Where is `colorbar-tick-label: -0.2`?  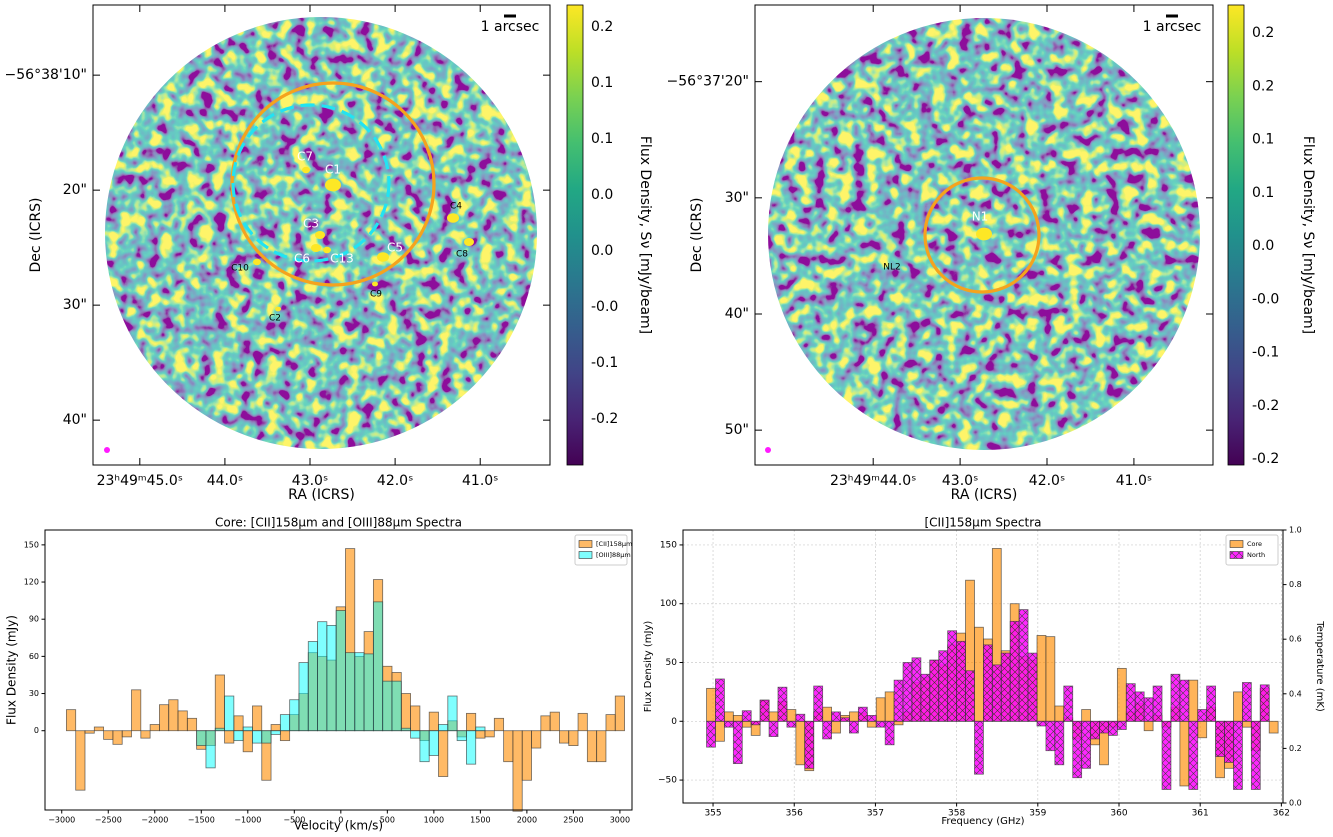
colorbar-tick-label: -0.2 is located at coordinates (1265, 459).